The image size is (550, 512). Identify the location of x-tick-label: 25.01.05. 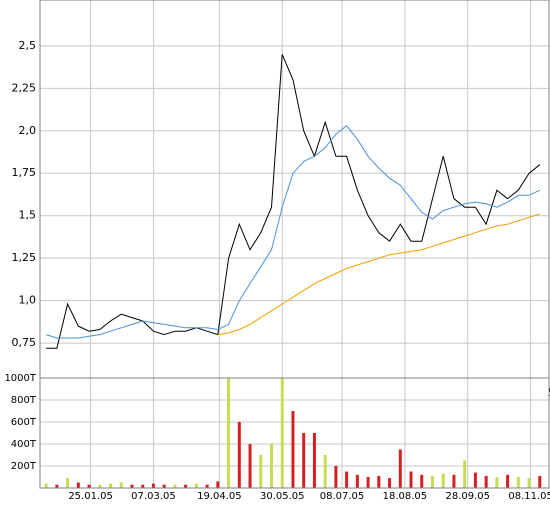
(90, 496).